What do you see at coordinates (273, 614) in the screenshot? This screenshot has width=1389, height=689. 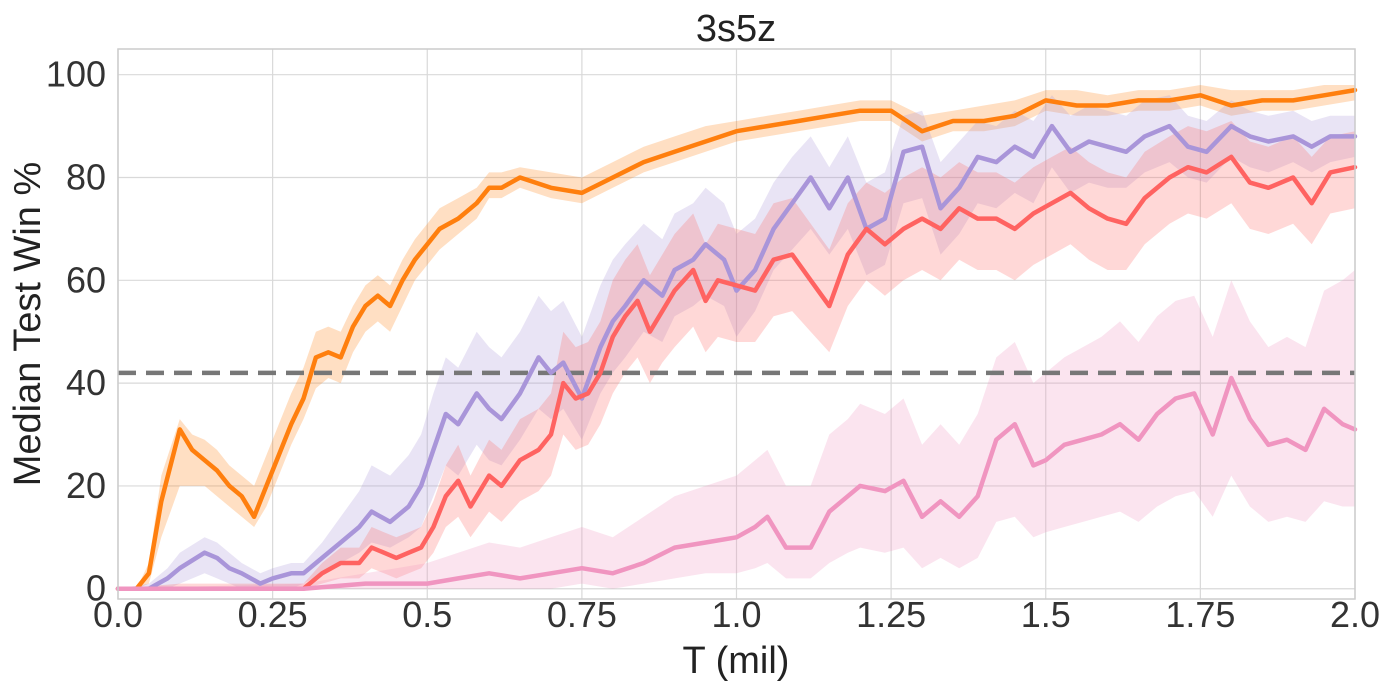 I see `x-tick-label: 0.25` at bounding box center [273, 614].